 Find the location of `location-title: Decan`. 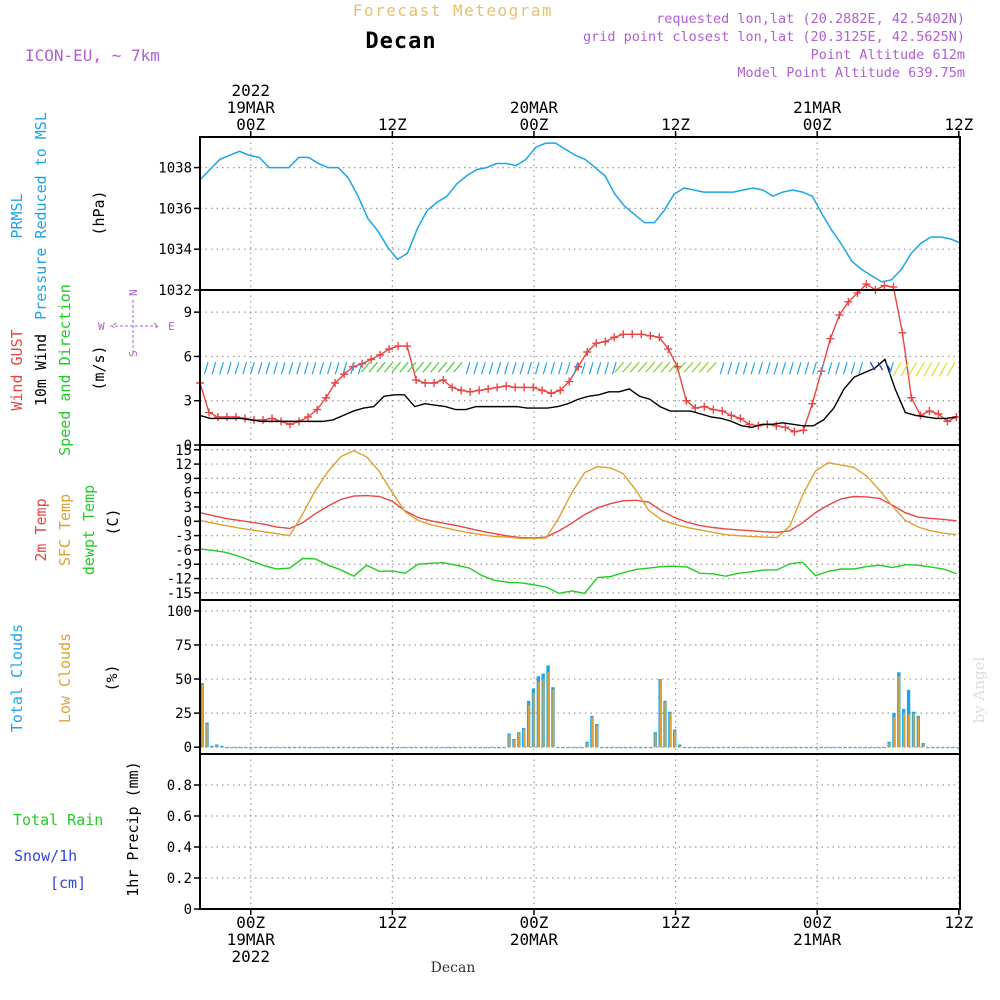

location-title: Decan is located at coordinates (400, 41).